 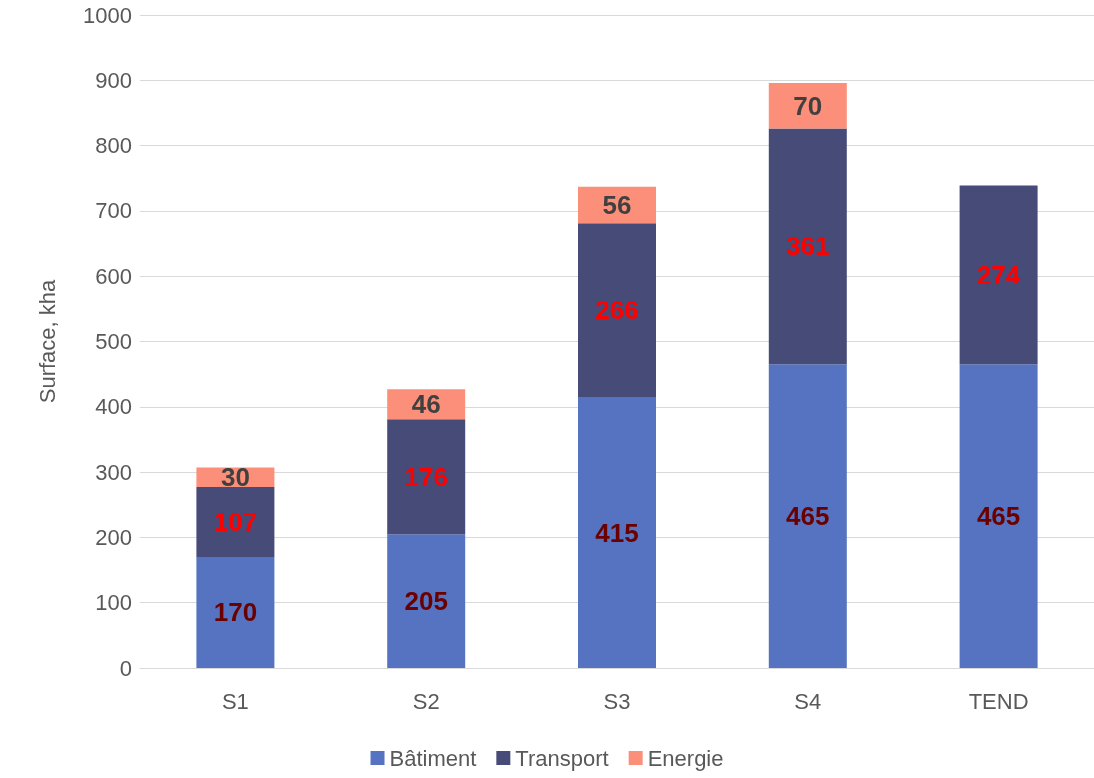 I want to click on y-tick-label: 200, so click(x=113, y=537).